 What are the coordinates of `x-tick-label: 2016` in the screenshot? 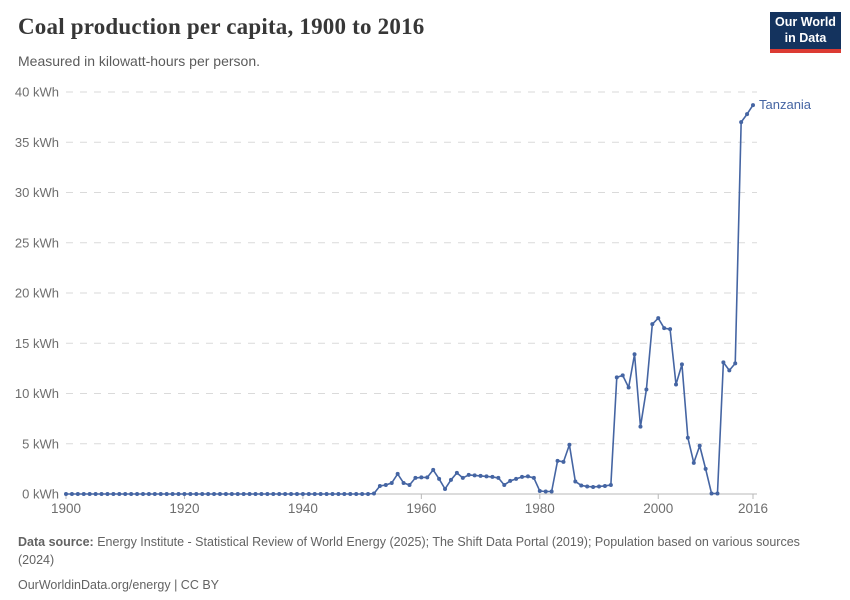 It's located at (753, 508).